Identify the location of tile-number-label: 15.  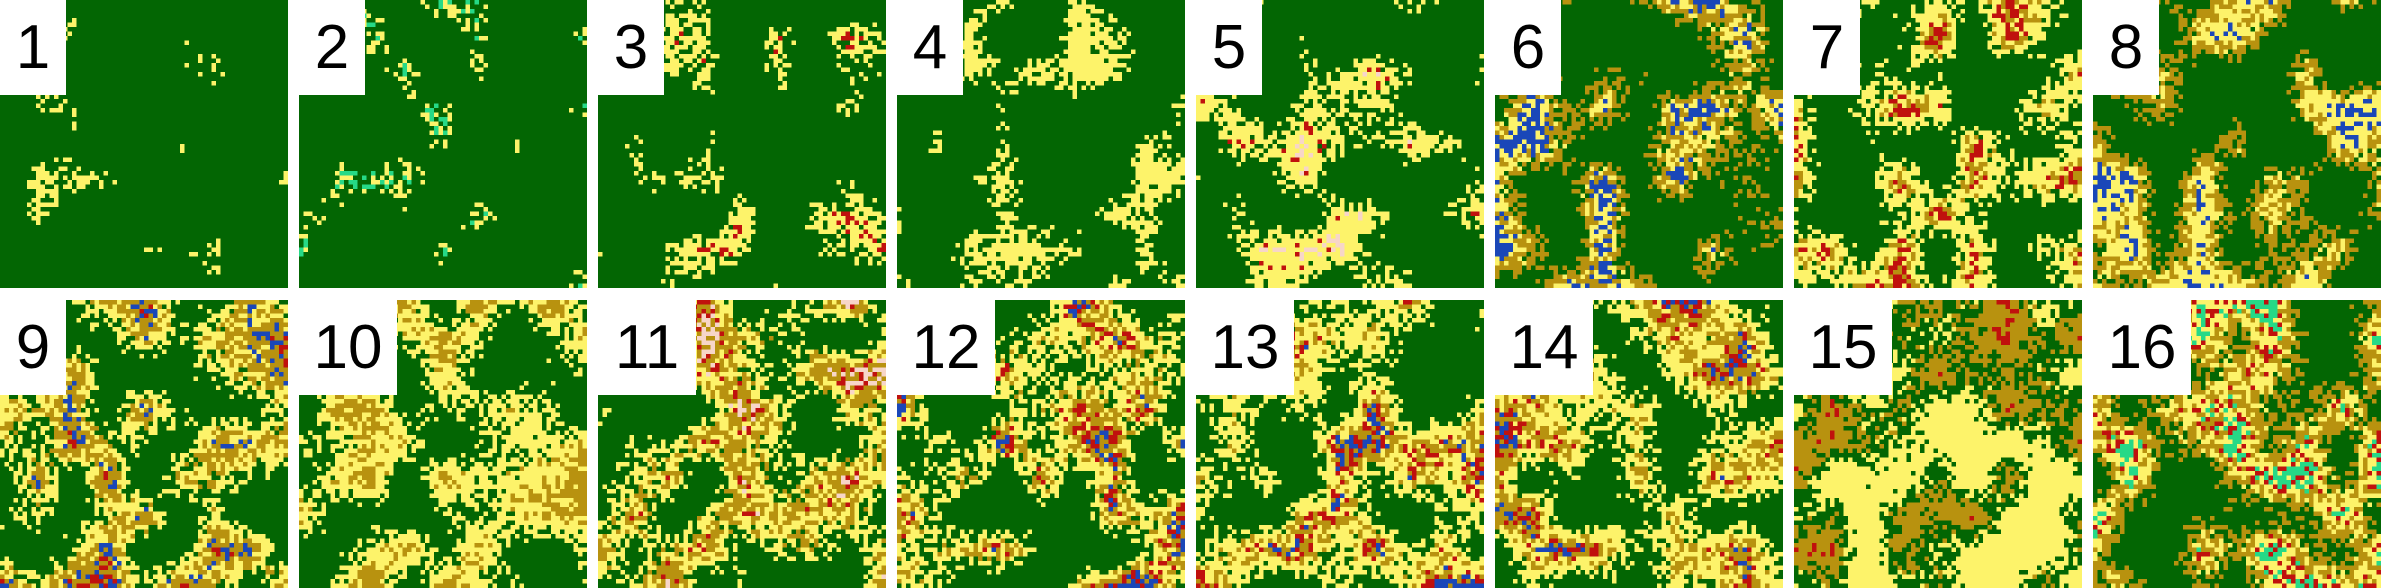
(1843, 347).